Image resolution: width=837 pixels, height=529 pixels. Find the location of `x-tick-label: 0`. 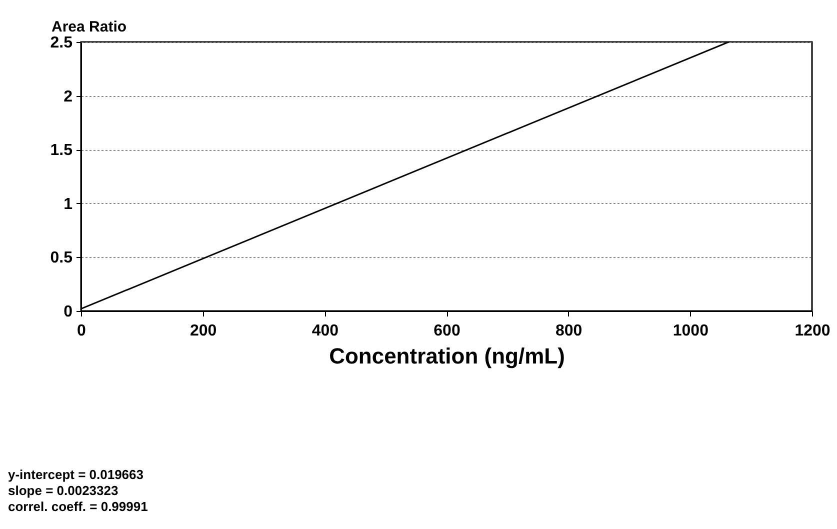

x-tick-label: 0 is located at coordinates (81, 331).